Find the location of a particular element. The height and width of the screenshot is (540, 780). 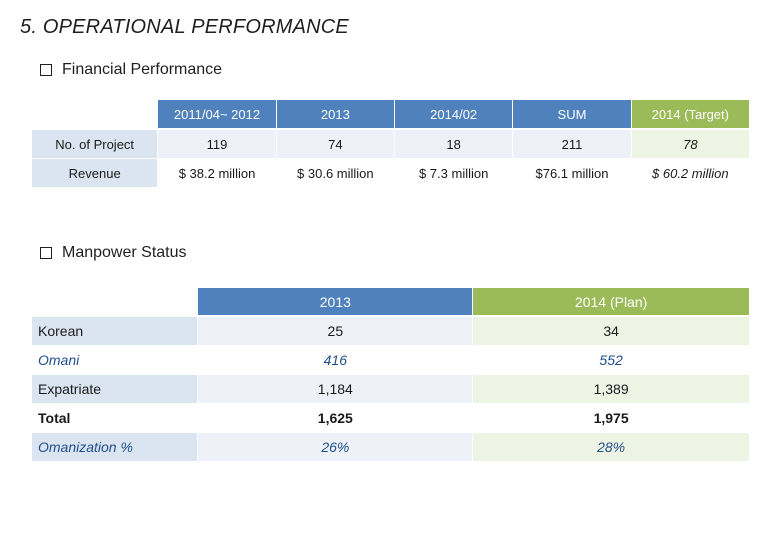

manpower-status-heading: Manpower Status is located at coordinates (113, 253).